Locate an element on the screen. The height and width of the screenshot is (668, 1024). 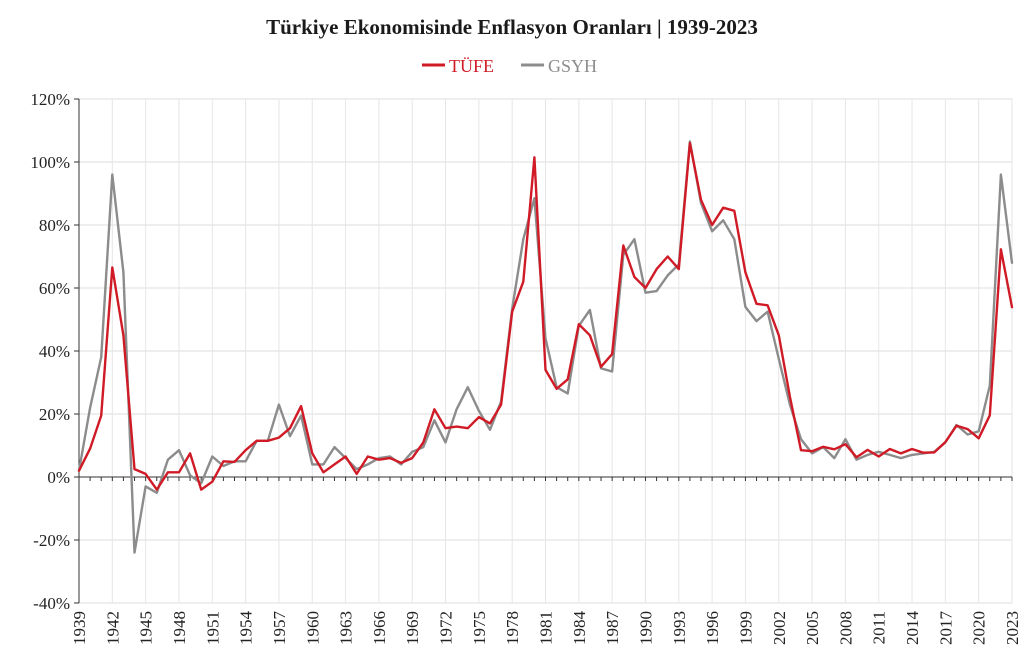
x-tick-label: 1945 is located at coordinates (146, 628).